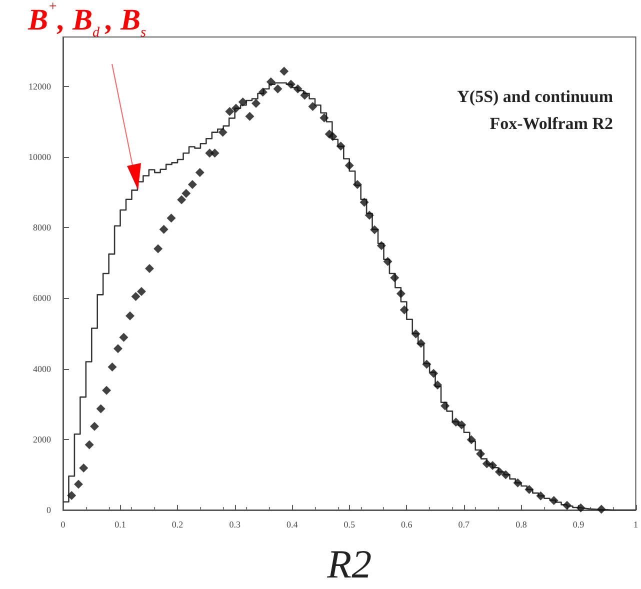 The image size is (641, 589). Describe the element at coordinates (235, 525) in the screenshot. I see `x-tick-label: 0.3` at that location.